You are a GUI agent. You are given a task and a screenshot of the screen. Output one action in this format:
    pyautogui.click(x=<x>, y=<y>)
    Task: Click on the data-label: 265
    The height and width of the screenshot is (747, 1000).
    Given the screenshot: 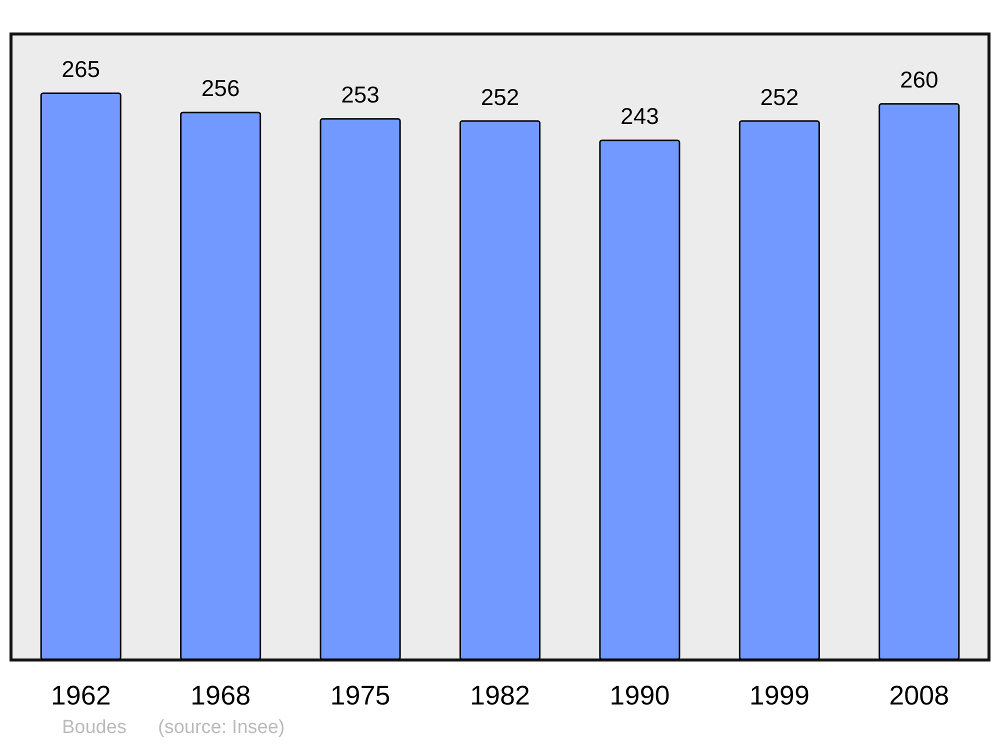 What is the action you would take?
    pyautogui.click(x=81, y=69)
    